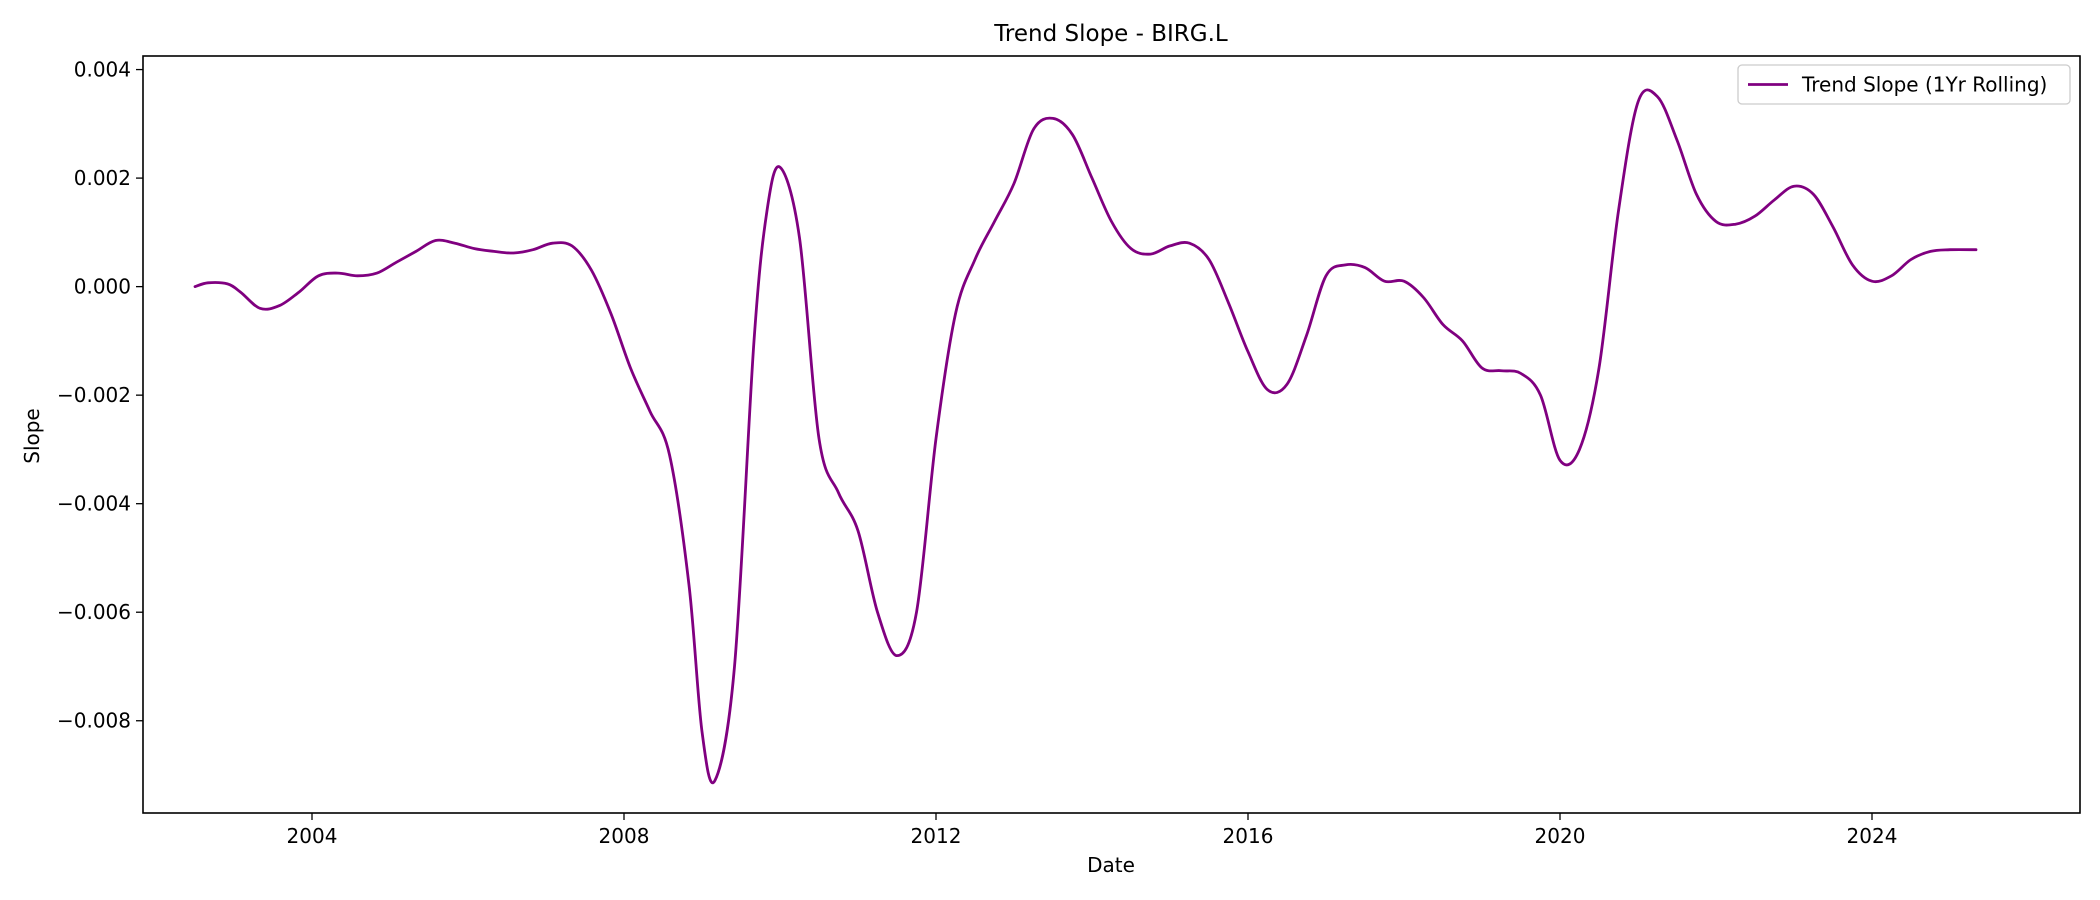  I want to click on x-tick-label: 2008, so click(624, 836).